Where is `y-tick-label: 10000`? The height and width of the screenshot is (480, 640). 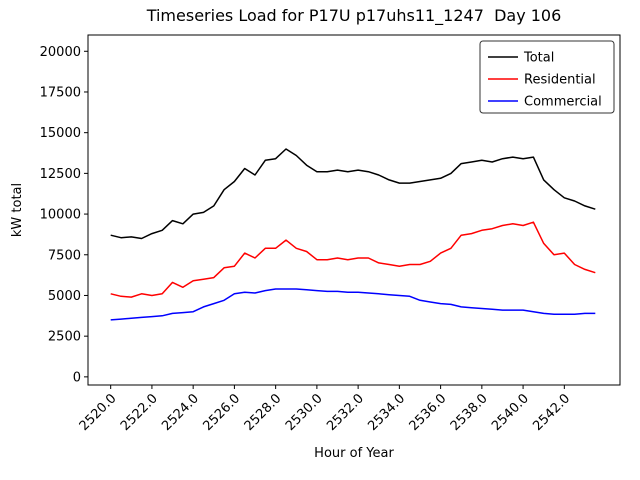
y-tick-label: 10000 is located at coordinates (60, 215).